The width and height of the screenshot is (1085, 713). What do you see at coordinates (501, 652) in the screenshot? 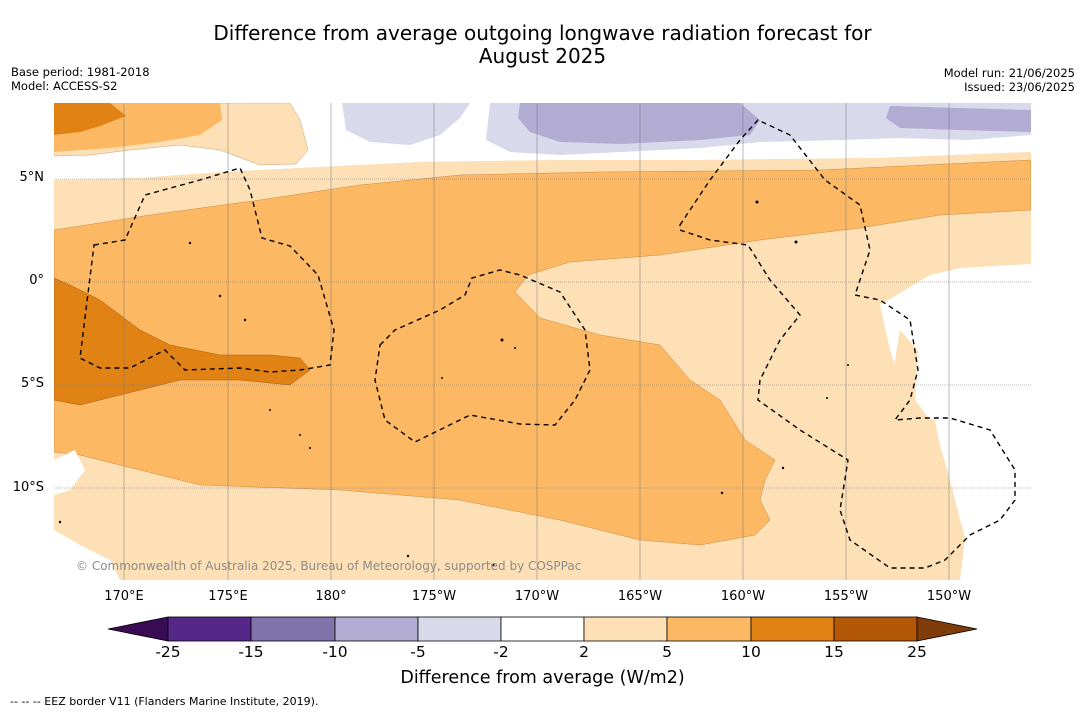
I see `cb-tick-4: -2` at bounding box center [501, 652].